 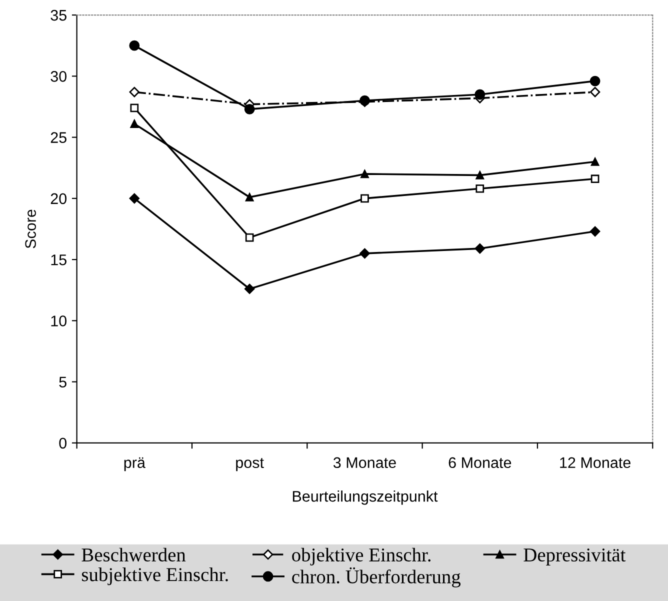 What do you see at coordinates (58, 260) in the screenshot?
I see `y-tick-label: 15` at bounding box center [58, 260].